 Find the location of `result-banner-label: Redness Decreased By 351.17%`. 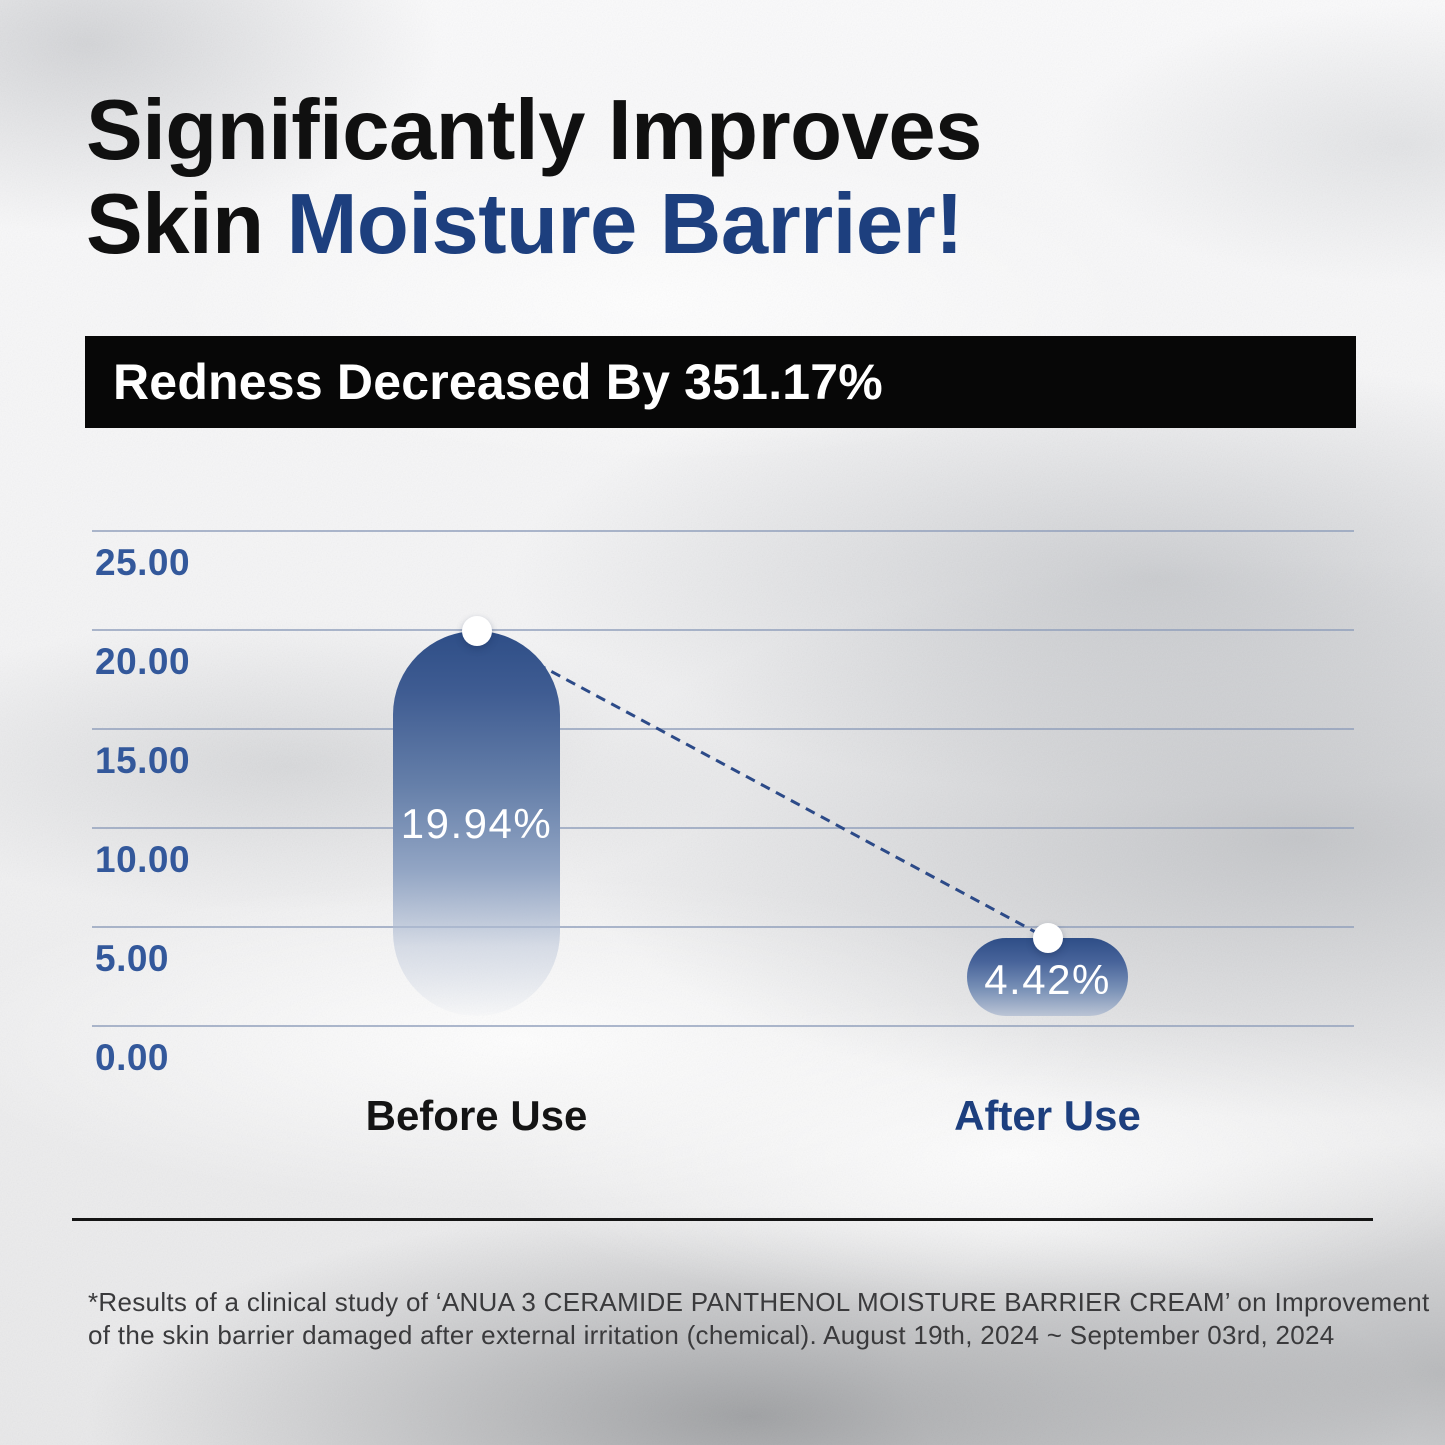

result-banner-label: Redness Decreased By 351.17% is located at coordinates (498, 382).